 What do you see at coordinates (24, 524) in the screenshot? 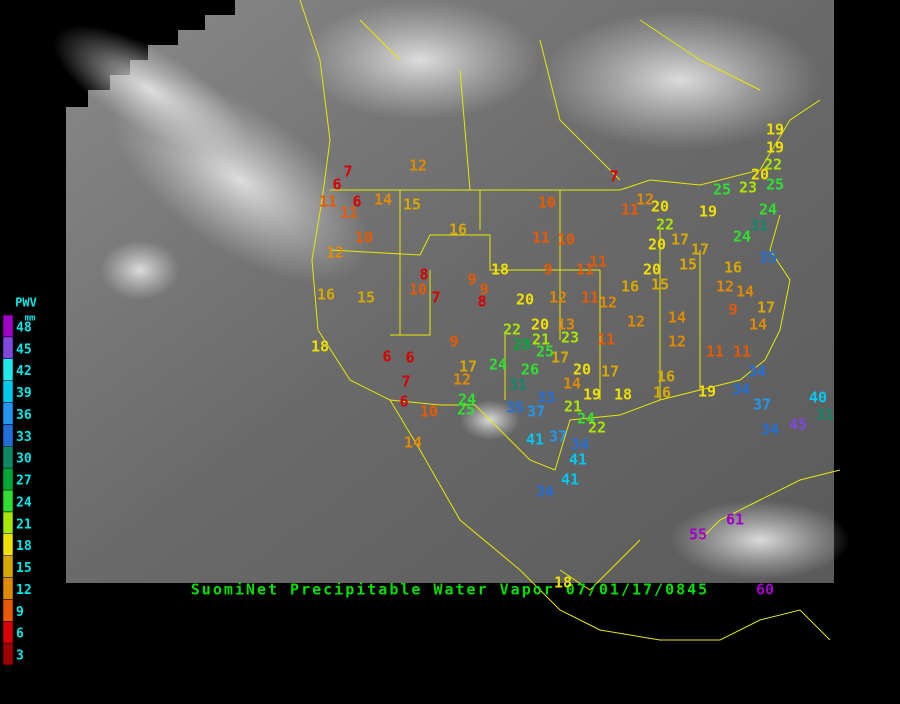
I see `legend-label: 21` at bounding box center [24, 524].